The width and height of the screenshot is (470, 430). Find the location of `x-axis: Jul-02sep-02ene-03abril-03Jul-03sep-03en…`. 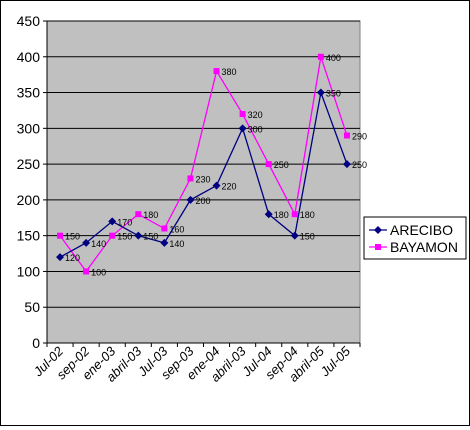

x-axis: Jul-02sep-02ene-03abril-03Jul-03sep-03en… is located at coordinates (195, 363).